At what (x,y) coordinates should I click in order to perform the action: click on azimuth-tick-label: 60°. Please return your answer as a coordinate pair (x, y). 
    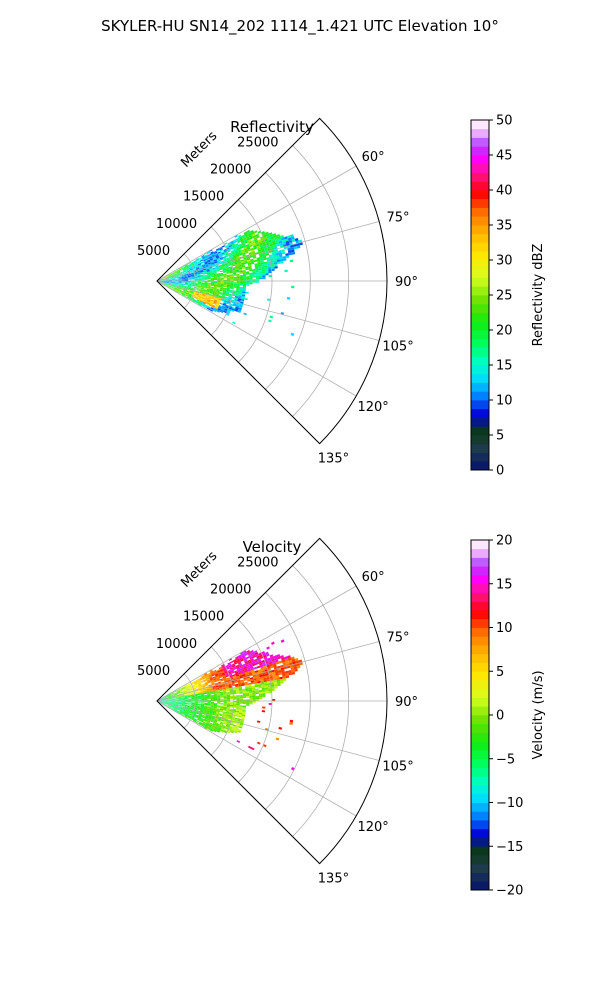
    Looking at the image, I should click on (373, 157).